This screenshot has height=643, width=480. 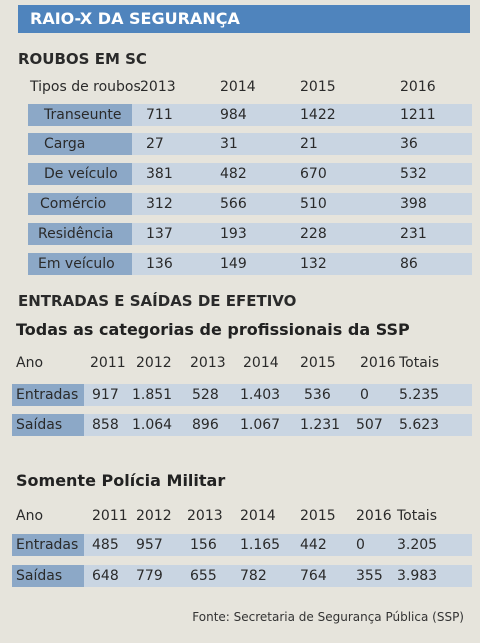 I want to click on table-cell: 1.064, so click(x=152, y=425).